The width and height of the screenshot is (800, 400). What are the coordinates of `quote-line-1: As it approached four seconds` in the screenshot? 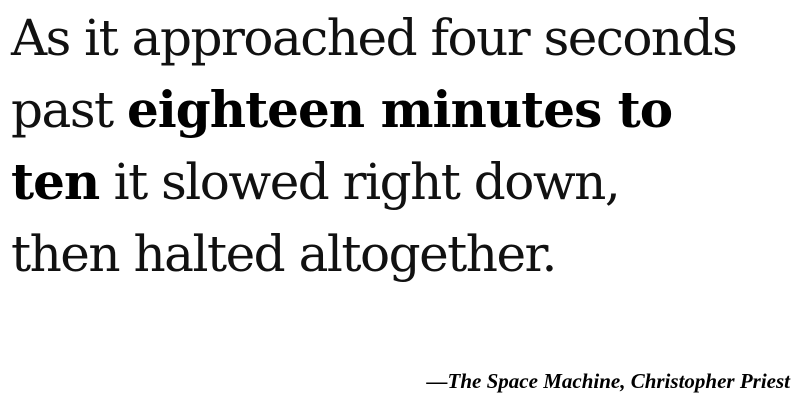 It's located at (374, 38).